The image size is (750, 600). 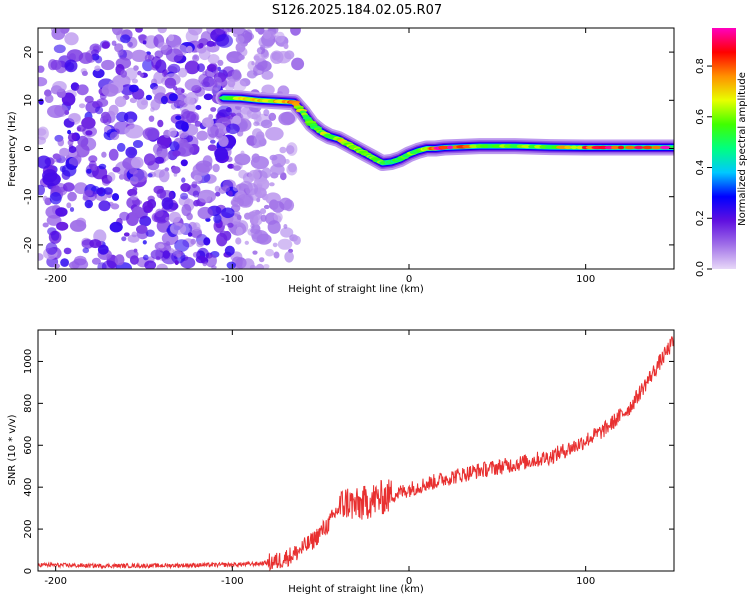 What do you see at coordinates (28, 529) in the screenshot?
I see `y-tick-label: 200` at bounding box center [28, 529].